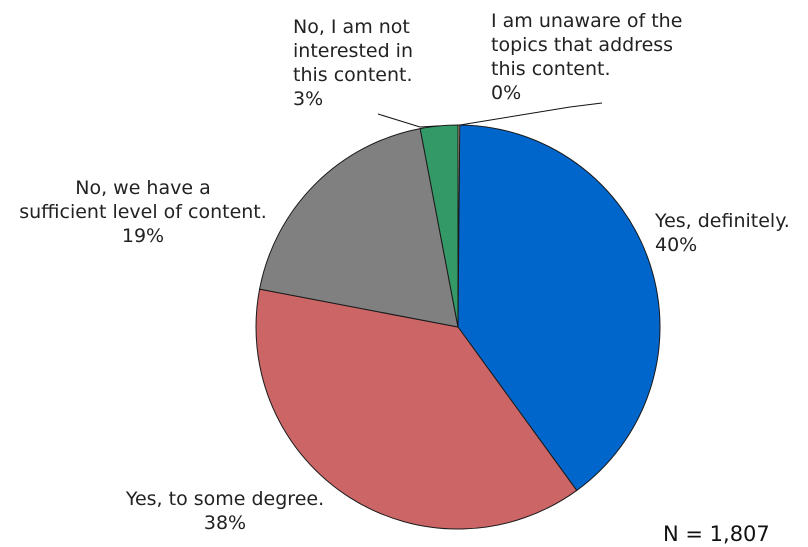 The height and width of the screenshot is (547, 808). What do you see at coordinates (351, 27) in the screenshot?
I see `slice-label-line: No, I am not` at bounding box center [351, 27].